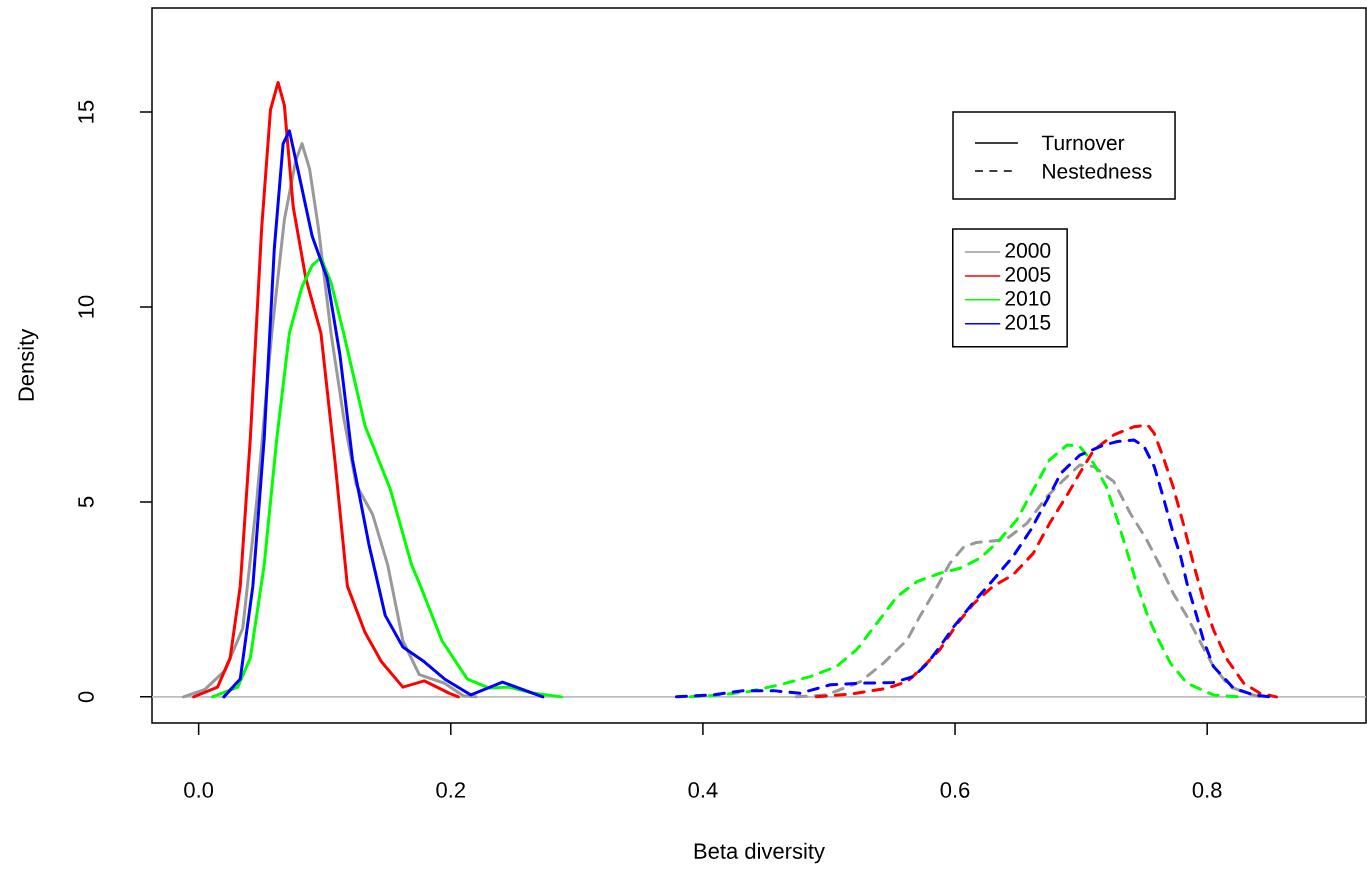 This screenshot has height=873, width=1367. I want to click on y-tick-label: 0, so click(86, 697).